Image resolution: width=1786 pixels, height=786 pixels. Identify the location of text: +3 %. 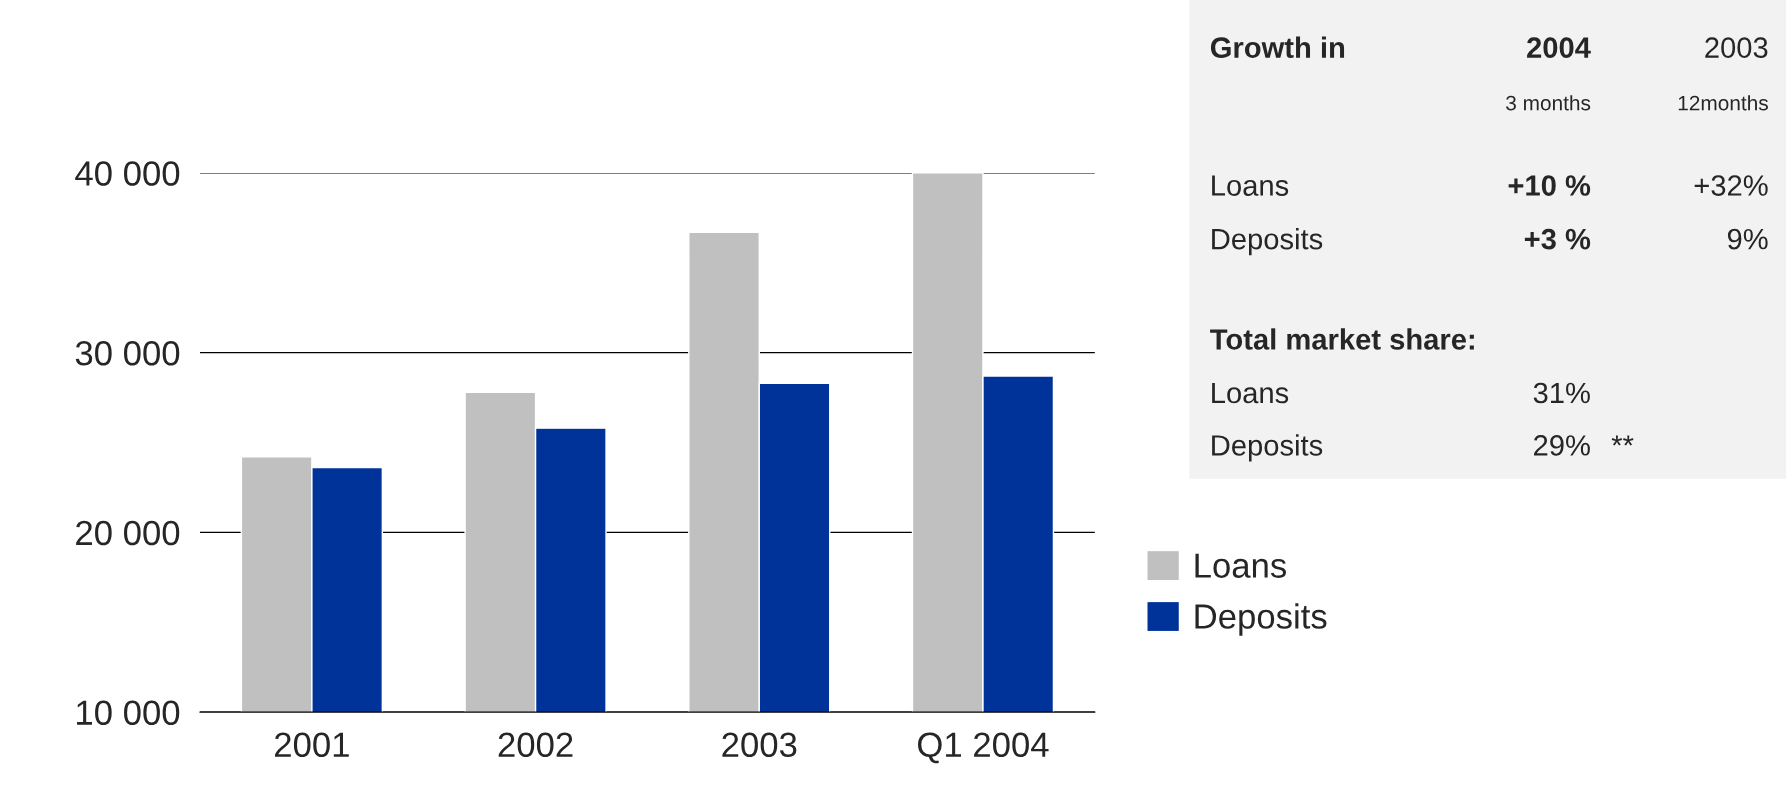
(1557, 239).